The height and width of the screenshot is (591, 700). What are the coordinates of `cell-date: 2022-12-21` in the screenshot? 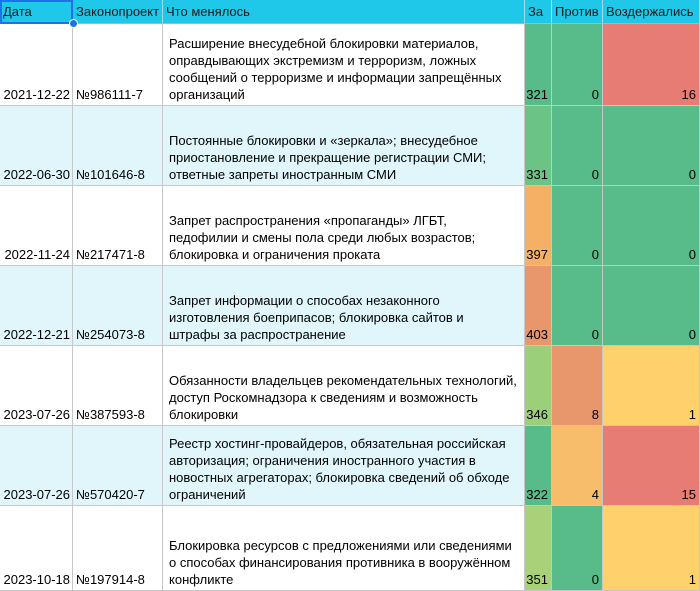 It's located at (36, 306).